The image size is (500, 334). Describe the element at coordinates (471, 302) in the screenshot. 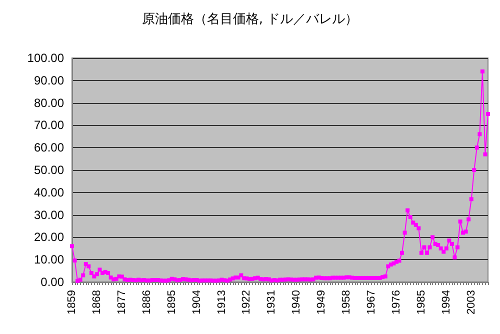

I see `x-tick-label: 2003` at that location.